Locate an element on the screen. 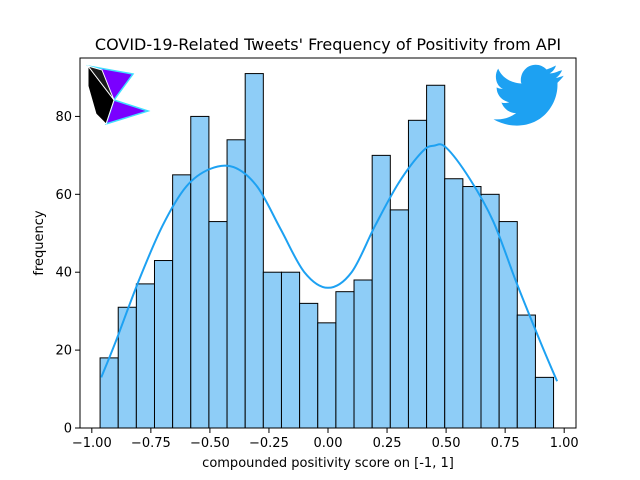 Image resolution: width=640 pixels, height=480 pixels. x-axis-ticks: −1.00 −0.75 −0.50 −0.25 0.00 0.25 0.50 0.75 1.00 is located at coordinates (325, 439).